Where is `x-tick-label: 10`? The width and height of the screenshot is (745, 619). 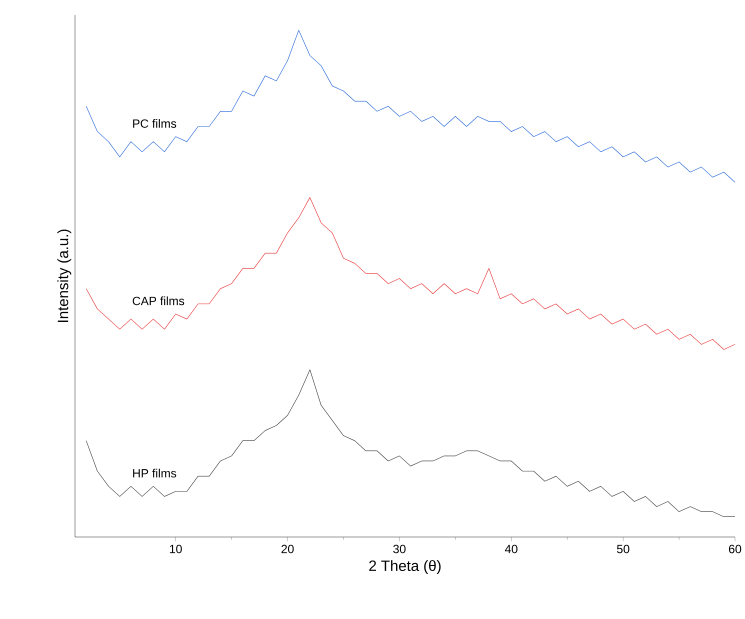
x-tick-label: 10 is located at coordinates (176, 549).